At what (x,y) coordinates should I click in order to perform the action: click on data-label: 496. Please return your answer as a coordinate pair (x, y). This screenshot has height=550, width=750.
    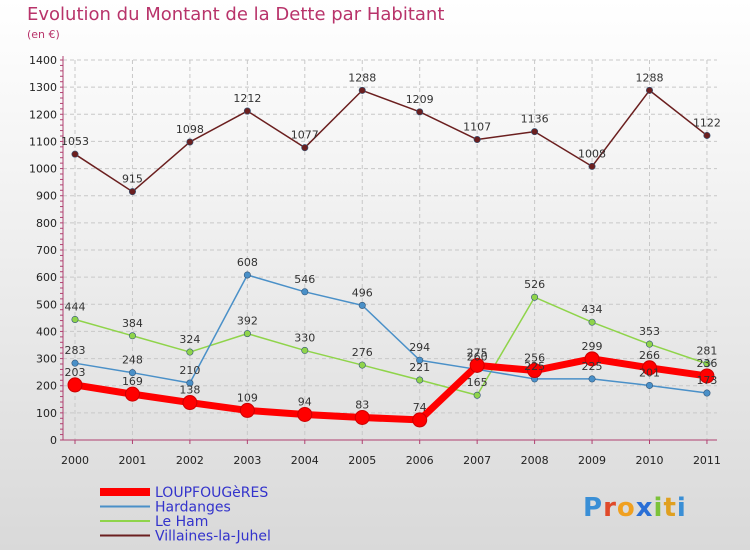
    Looking at the image, I should click on (362, 292).